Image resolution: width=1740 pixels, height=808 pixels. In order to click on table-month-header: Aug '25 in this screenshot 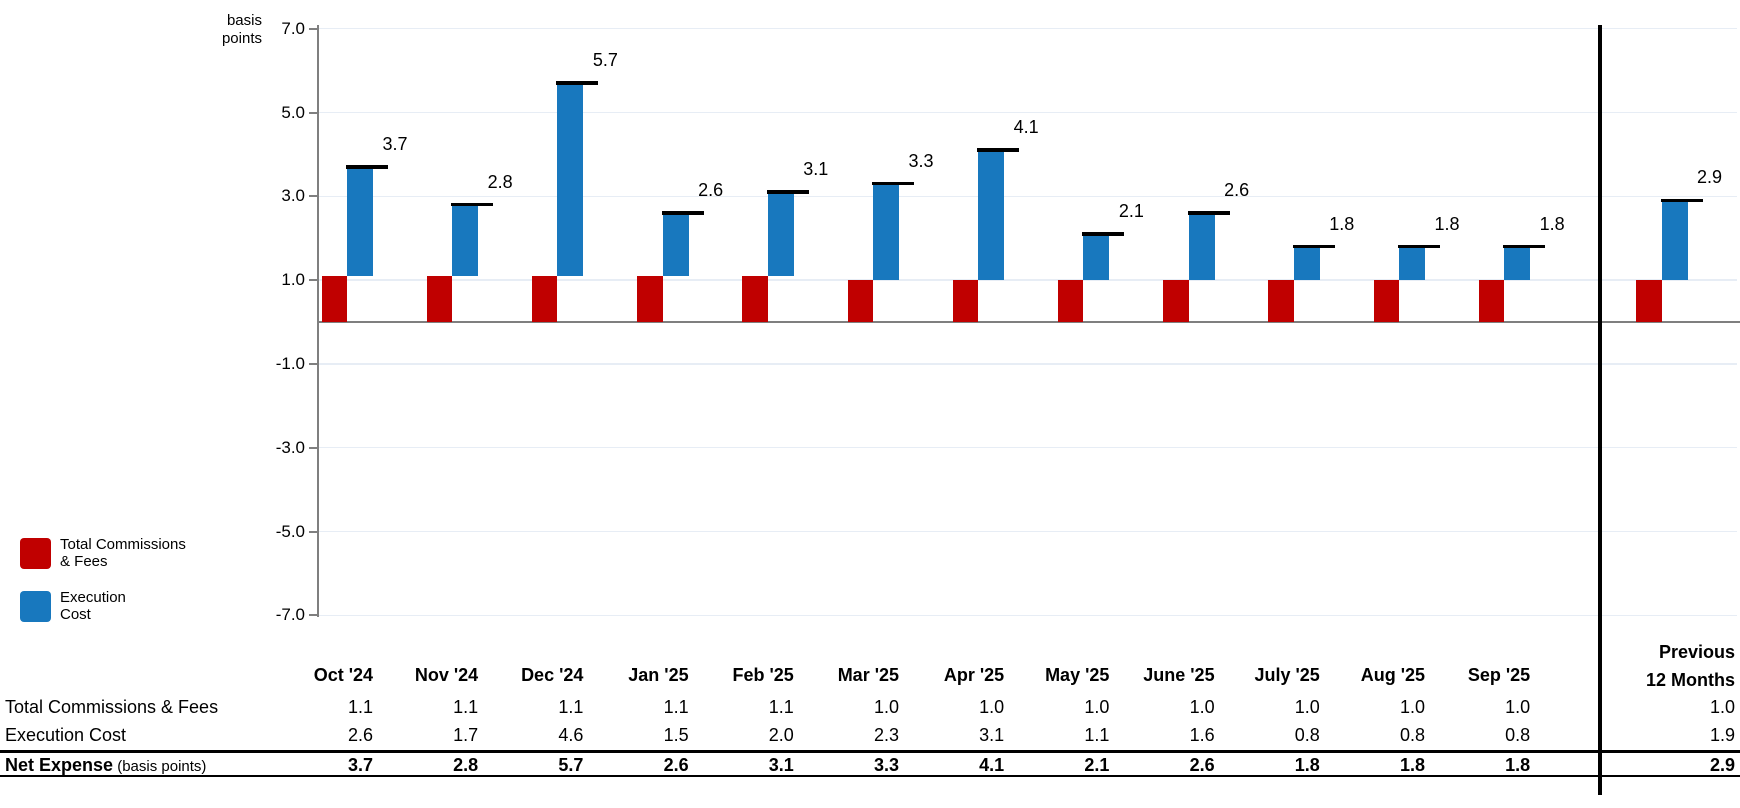, I will do `click(1392, 675)`.